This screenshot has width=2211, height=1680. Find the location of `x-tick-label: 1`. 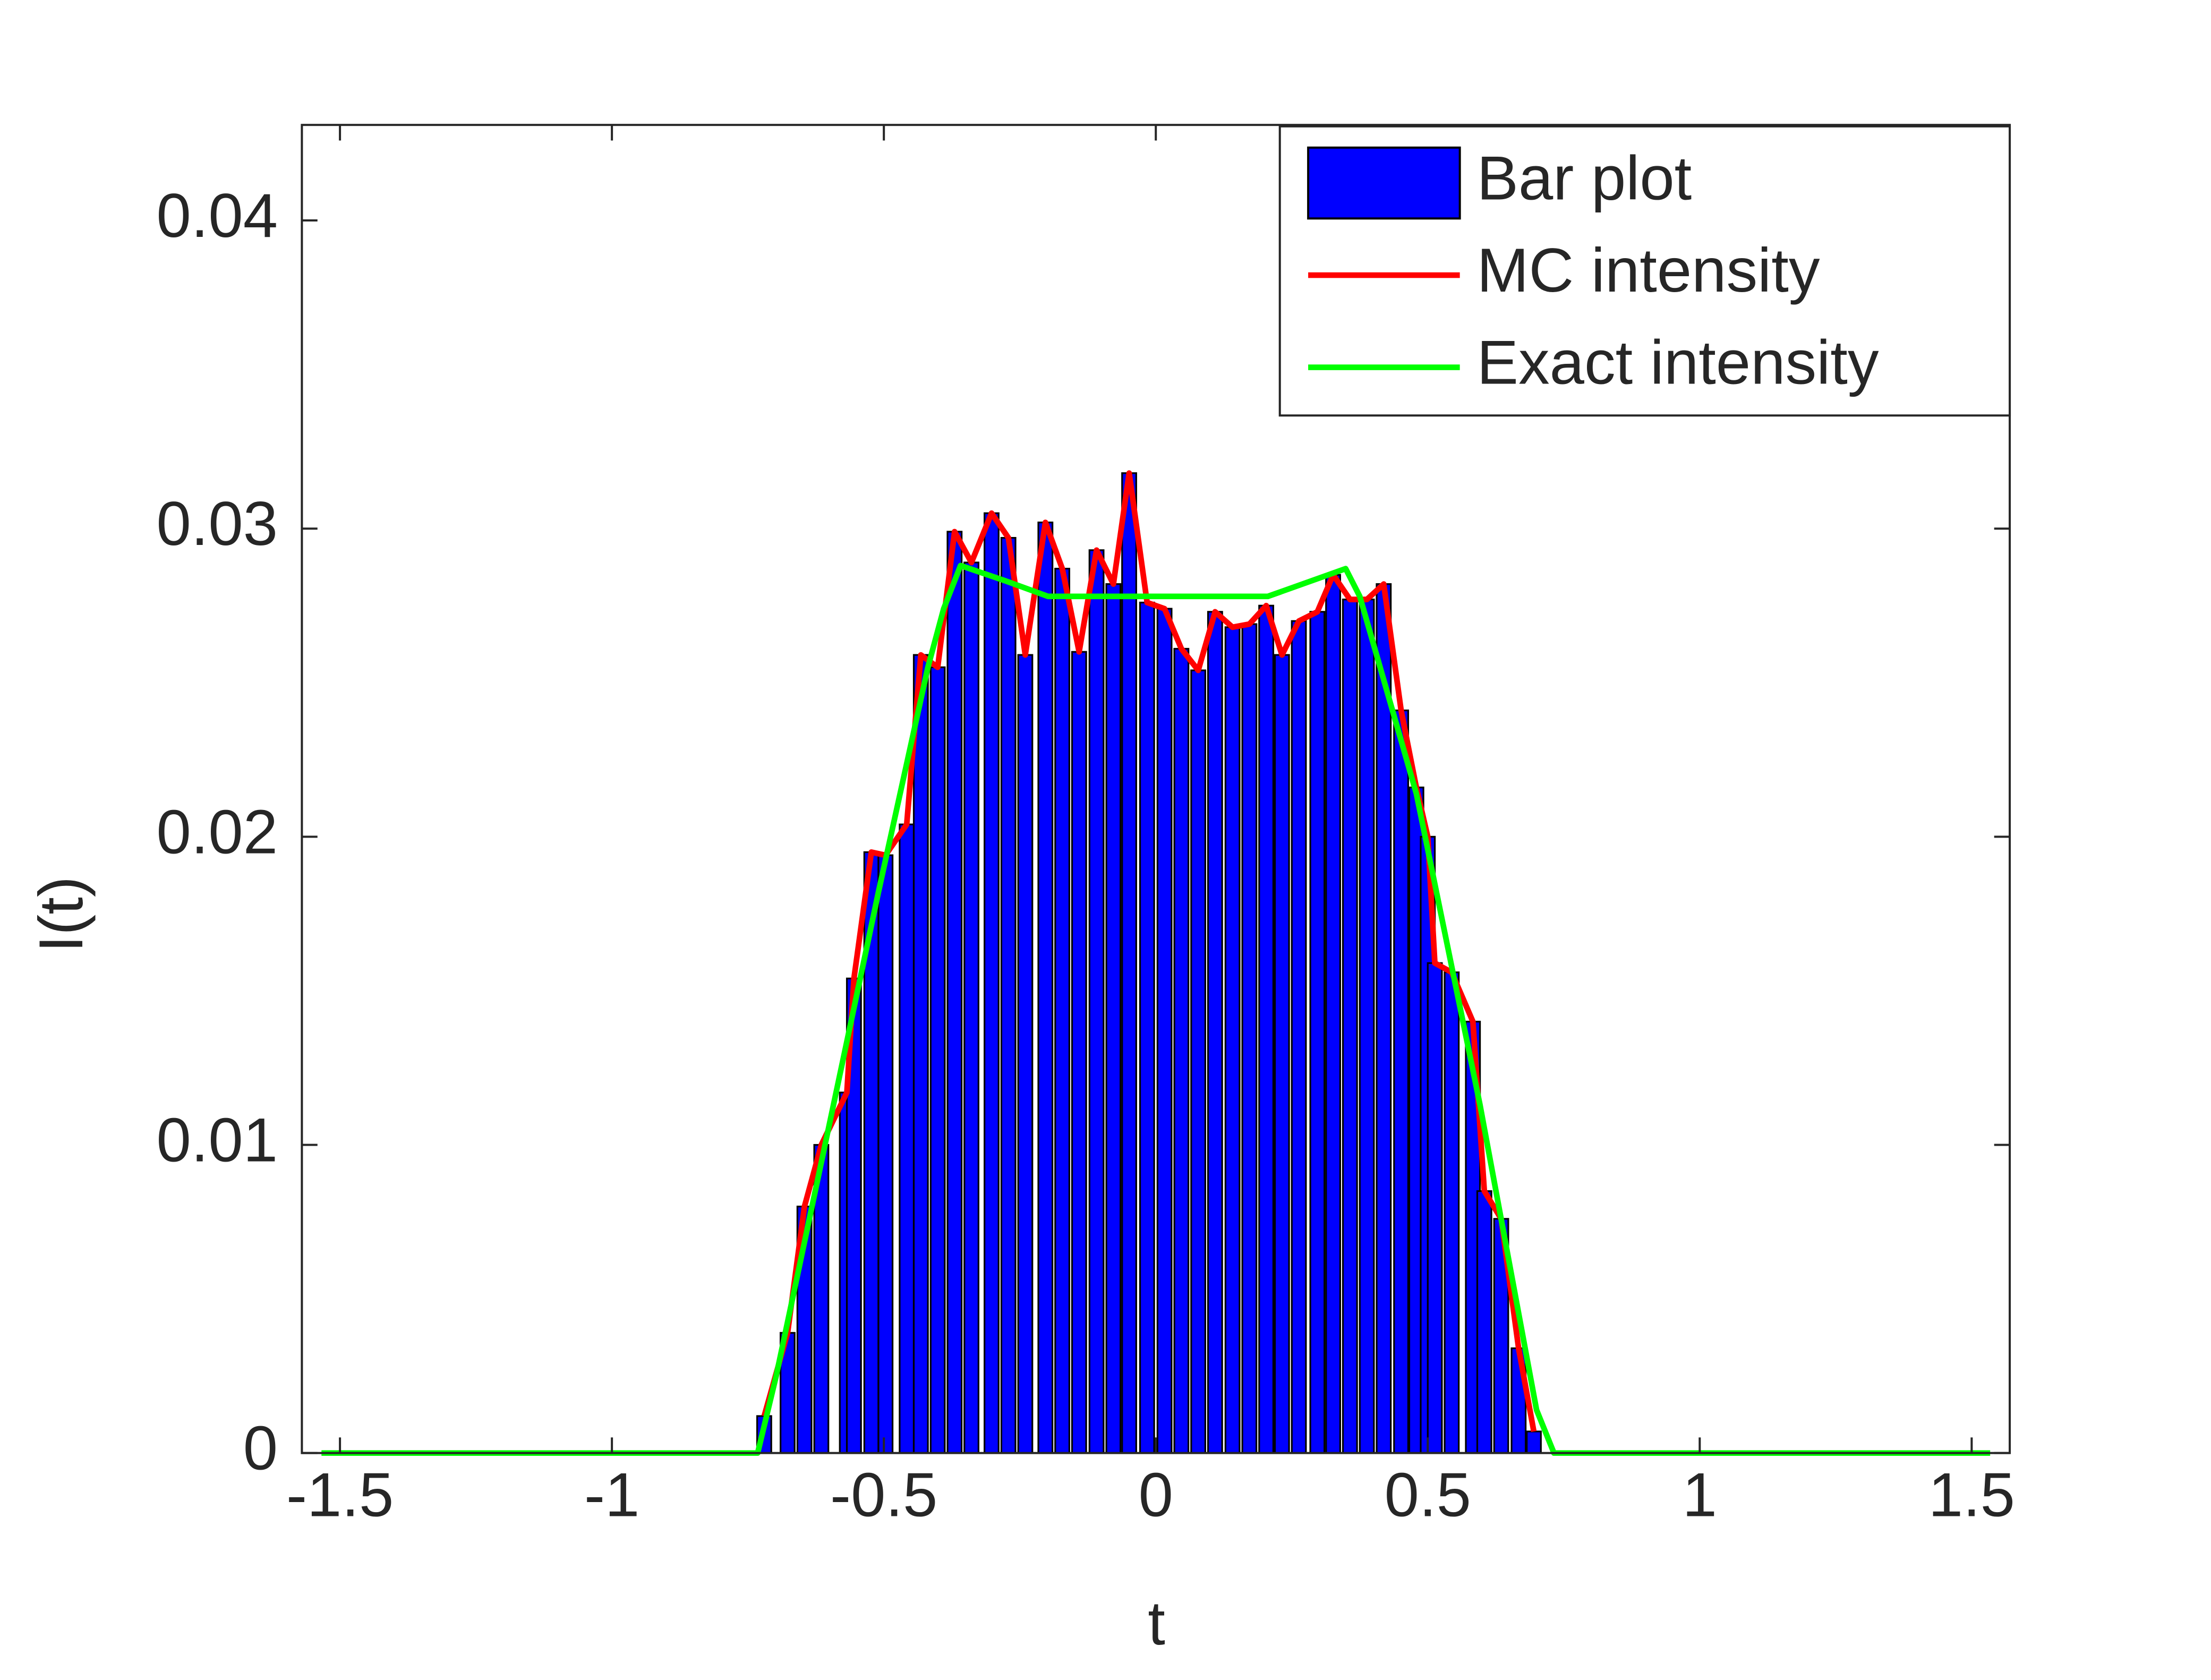

x-tick-label: 1 is located at coordinates (1700, 1495).